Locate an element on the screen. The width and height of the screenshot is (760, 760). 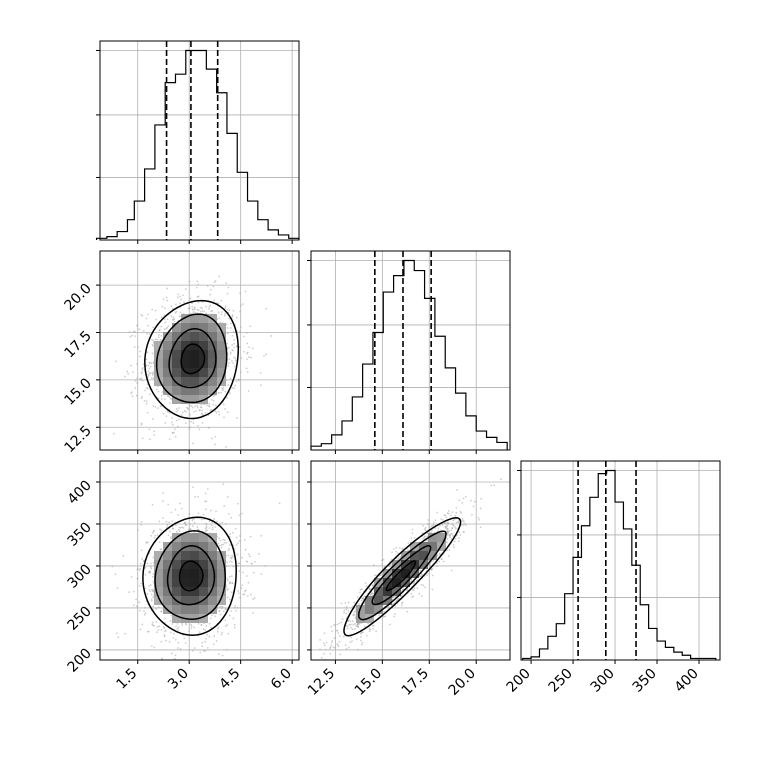
param3-vs-param1-ytick-label-2: 300 is located at coordinates (80, 576).